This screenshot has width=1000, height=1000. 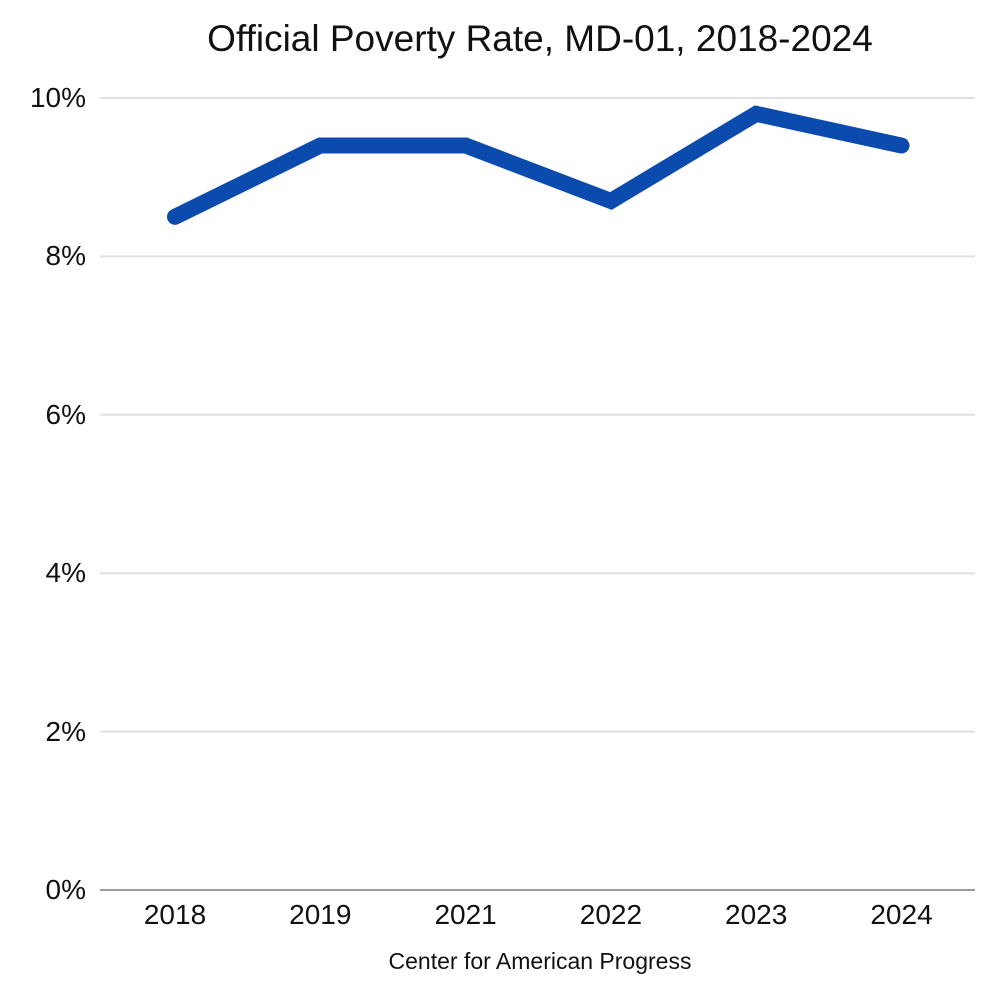 I want to click on y-tick-label-0: 0%, so click(x=65, y=889).